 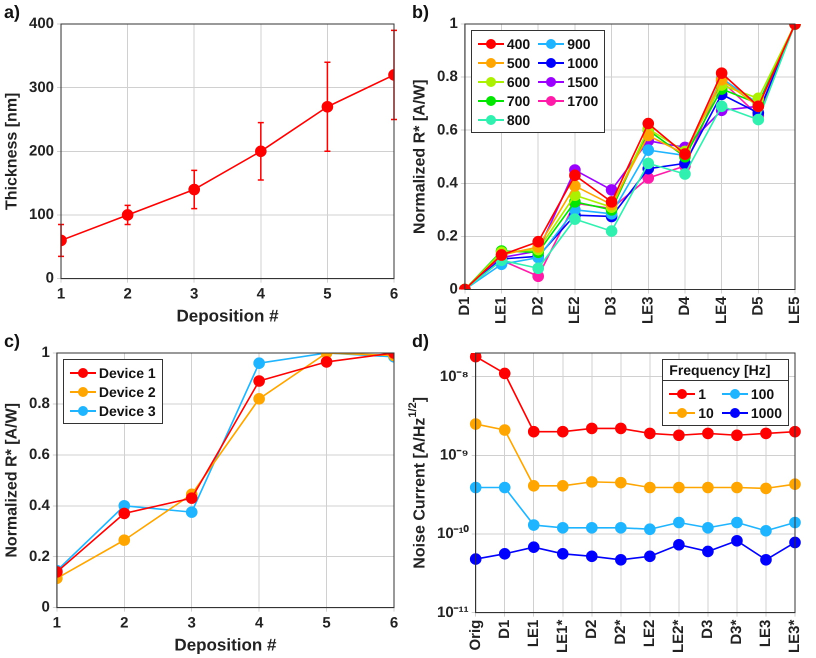 I want to click on y-tick-label: 300, so click(x=41, y=87).